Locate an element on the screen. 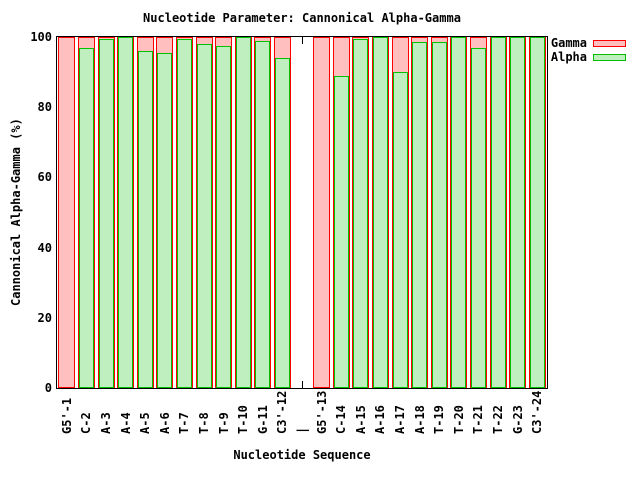 The height and width of the screenshot is (480, 640). y-tick-label: 0 is located at coordinates (48, 388).